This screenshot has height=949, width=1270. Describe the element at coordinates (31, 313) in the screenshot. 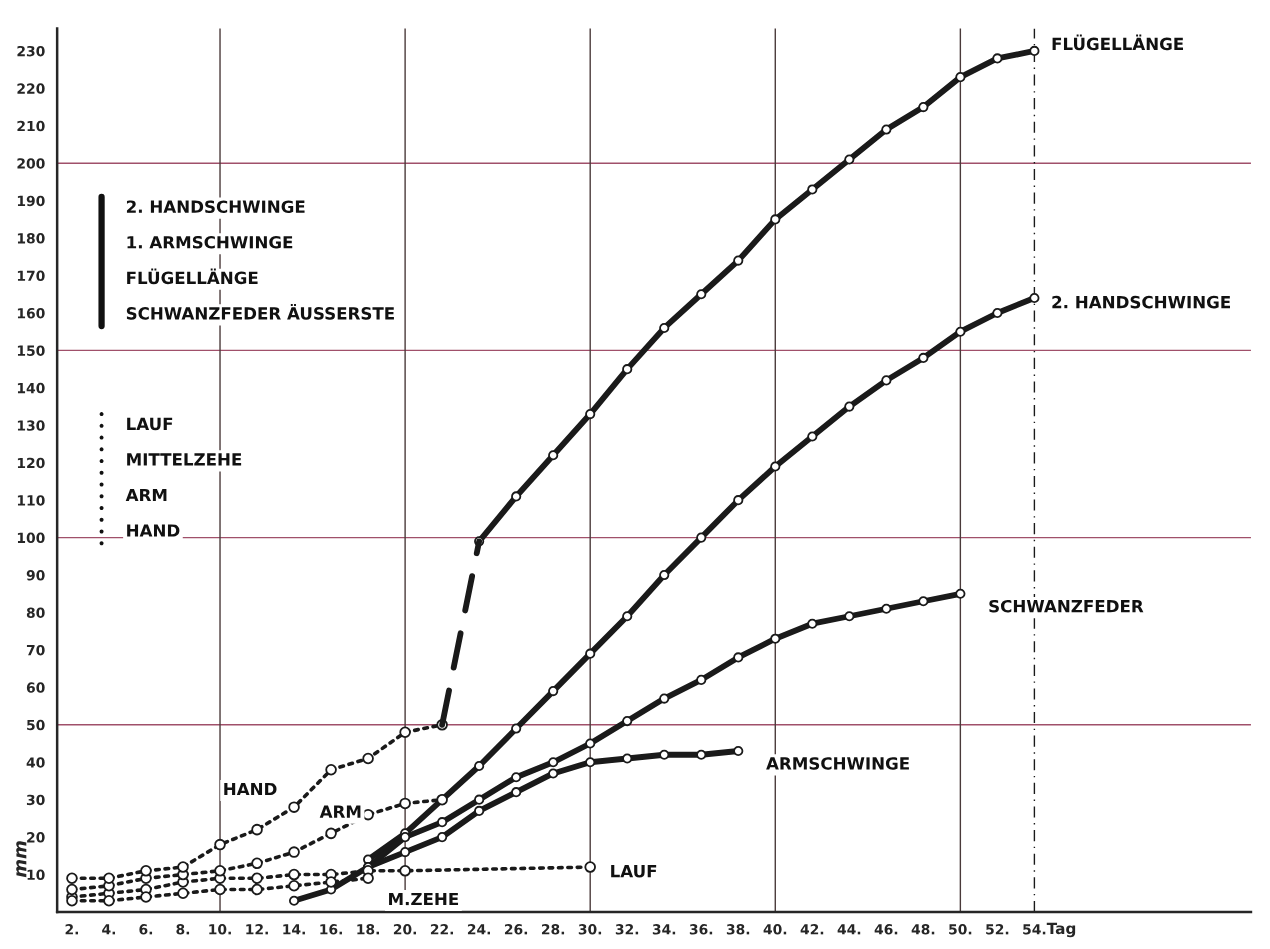

I see `y-tick-label: 160` at that location.